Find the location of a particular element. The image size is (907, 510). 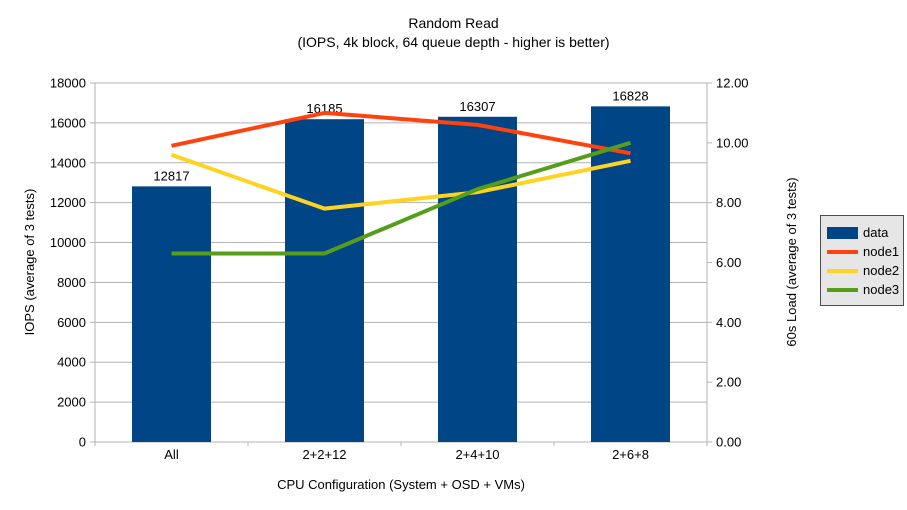

line-node3 is located at coordinates (401, 198).